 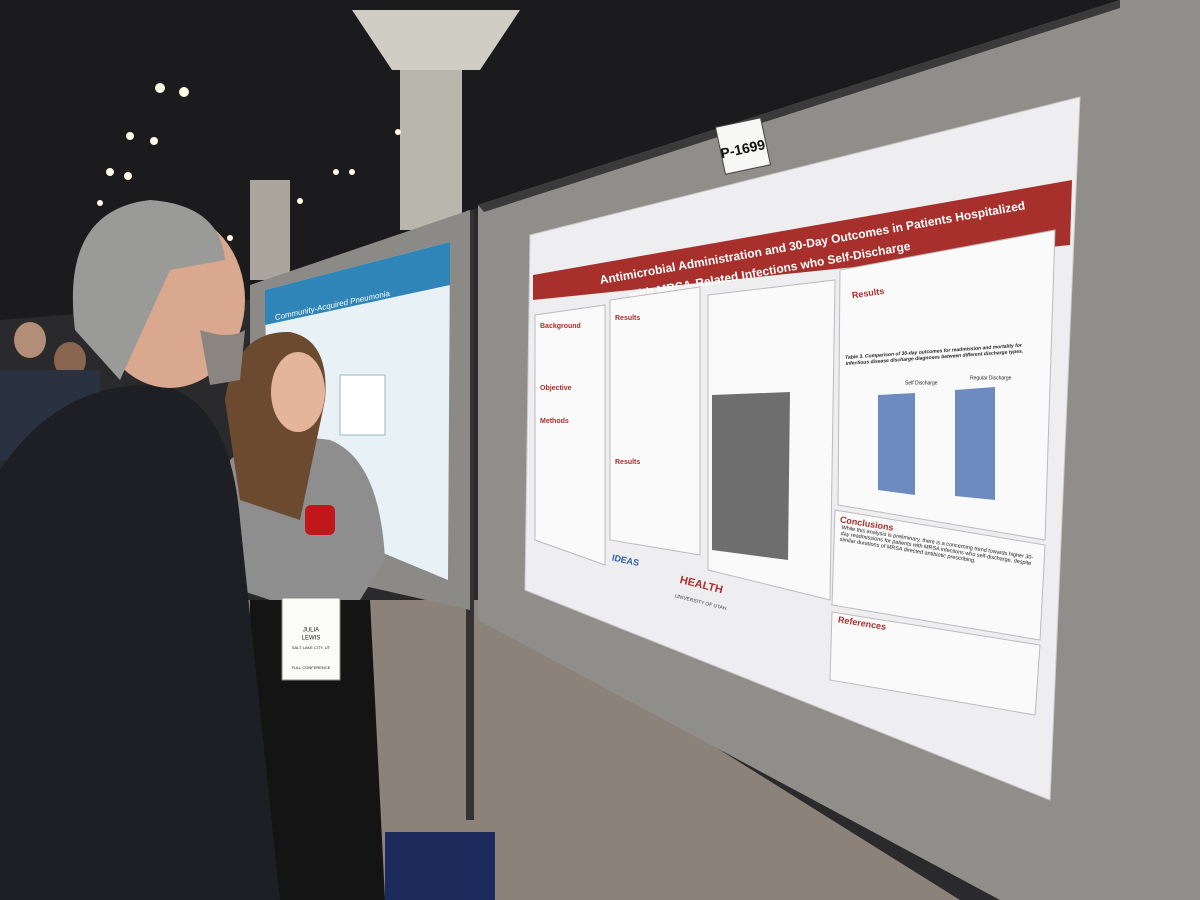 I want to click on man-hair, so click(x=148, y=290).